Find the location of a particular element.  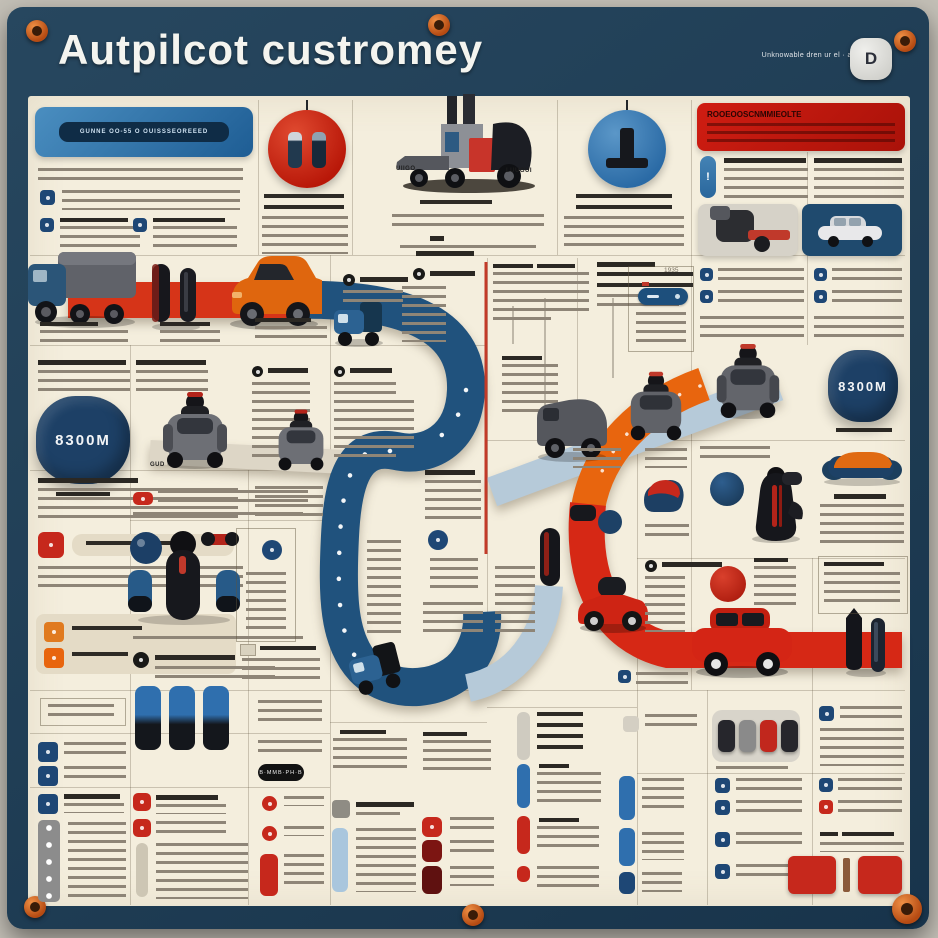

avatar-badge-icon: D is located at coordinates (871, 59).